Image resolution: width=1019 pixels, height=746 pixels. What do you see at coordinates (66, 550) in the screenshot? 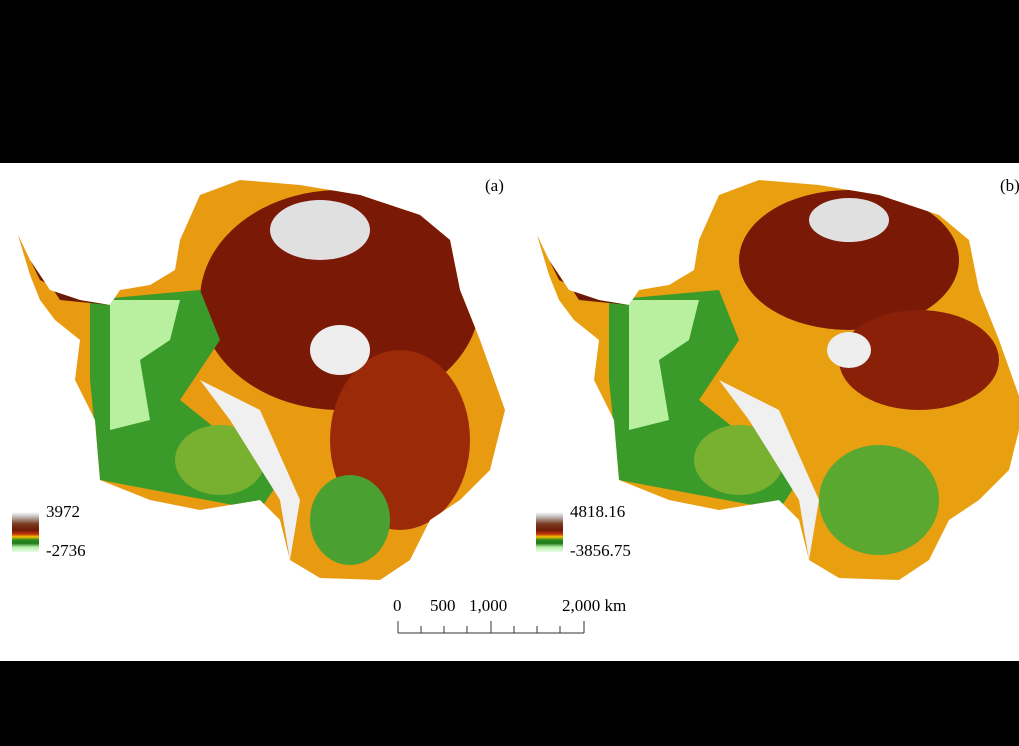
I see `legend-min-a: -2736` at bounding box center [66, 550].